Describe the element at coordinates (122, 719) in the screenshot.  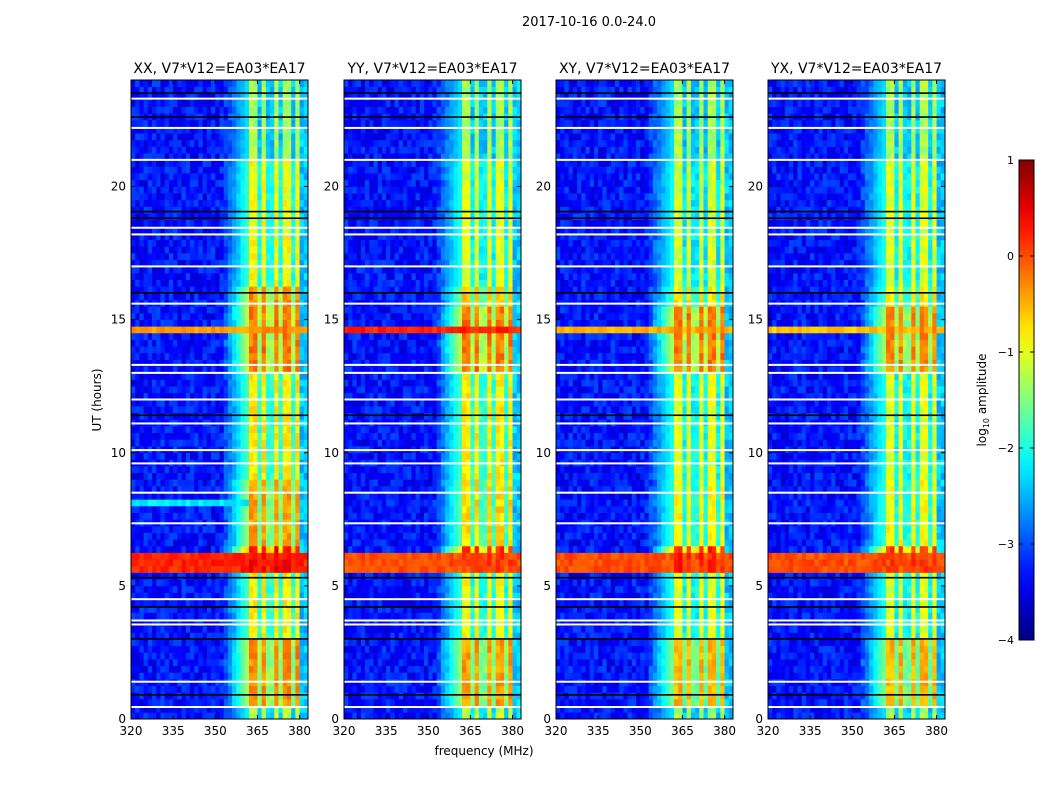
I see `y-tick-label: 0` at that location.